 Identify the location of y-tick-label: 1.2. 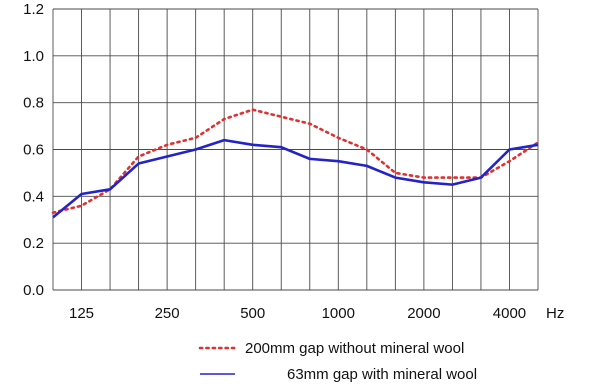
(33, 9).